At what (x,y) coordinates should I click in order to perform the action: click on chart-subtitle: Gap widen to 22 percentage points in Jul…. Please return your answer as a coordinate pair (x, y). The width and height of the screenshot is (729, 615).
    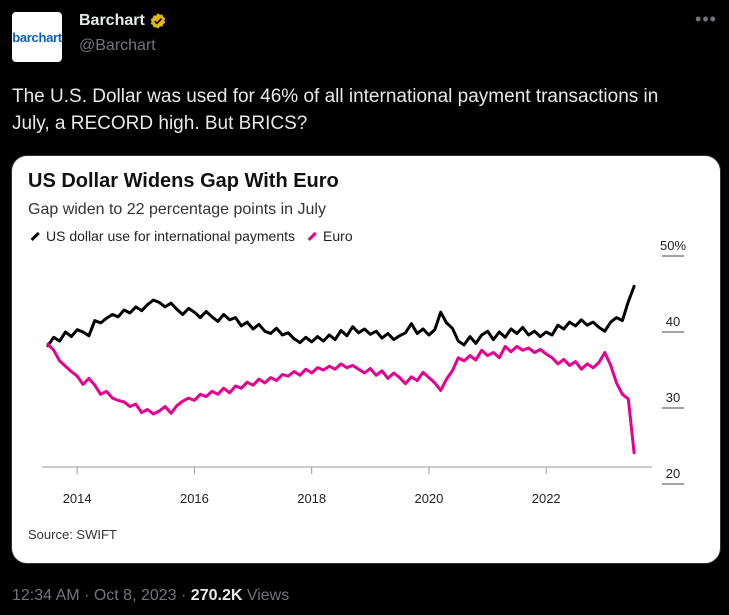
    Looking at the image, I should click on (177, 209).